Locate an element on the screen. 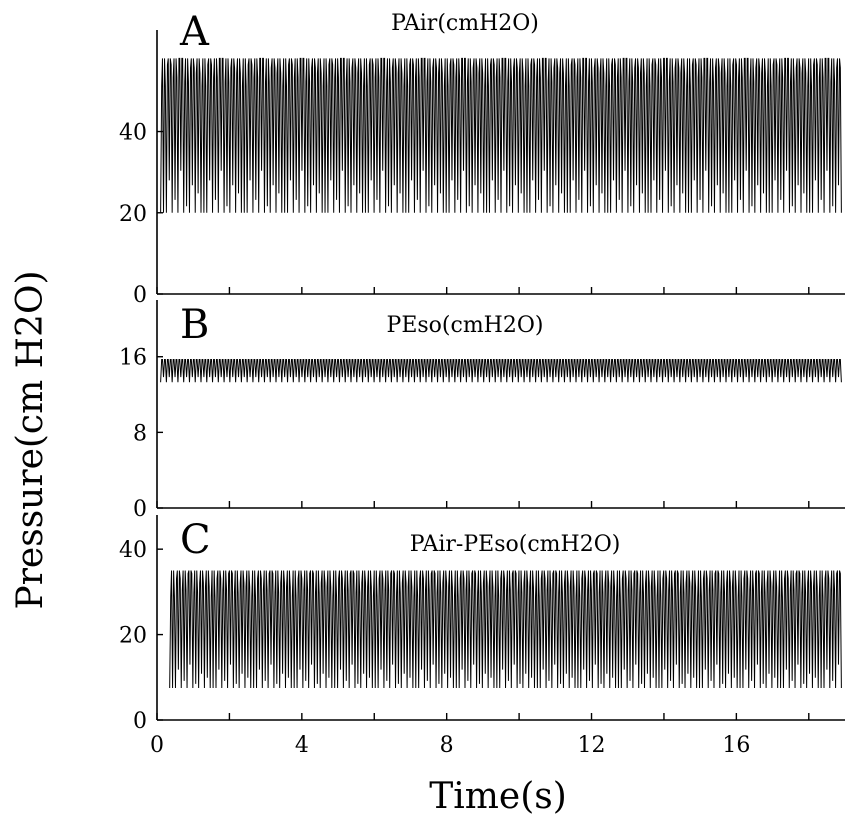 This screenshot has width=852, height=818. panel-b-y-tick-label: 0 is located at coordinates (140, 509).